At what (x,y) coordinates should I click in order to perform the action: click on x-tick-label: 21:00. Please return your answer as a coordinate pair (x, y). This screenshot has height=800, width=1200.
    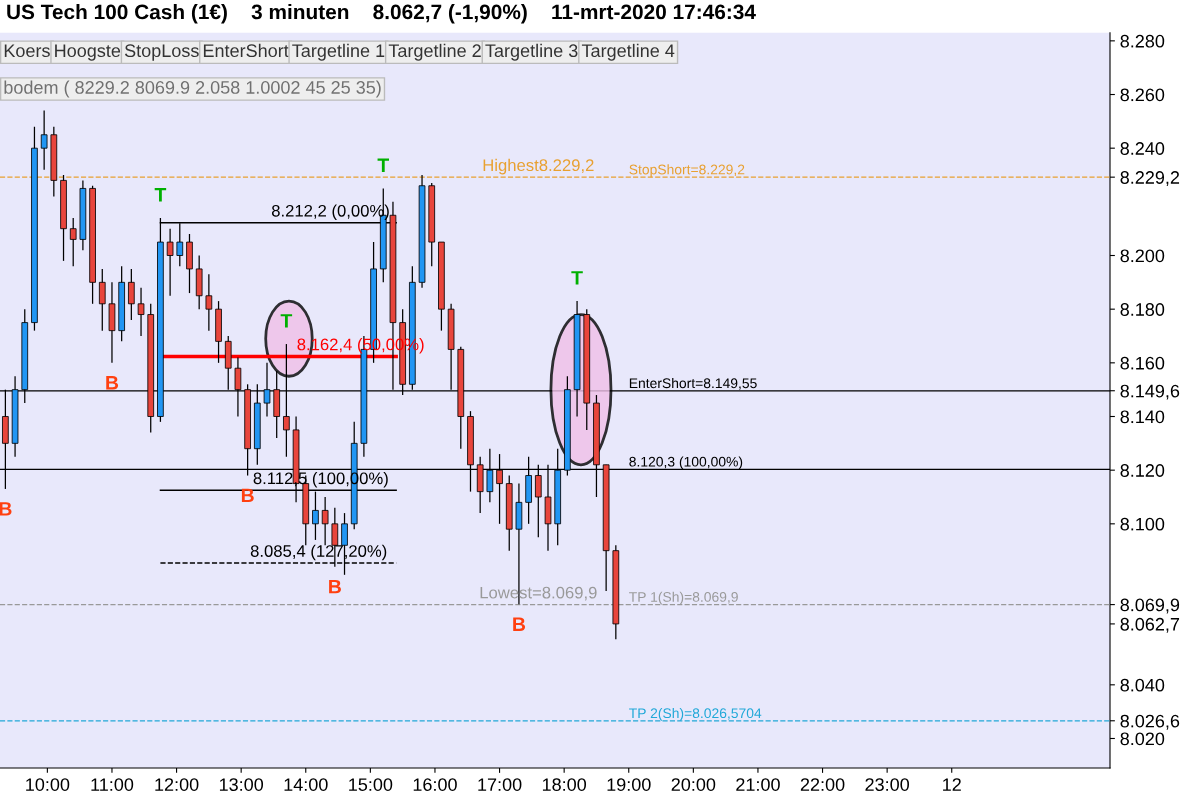
    Looking at the image, I should click on (758, 784).